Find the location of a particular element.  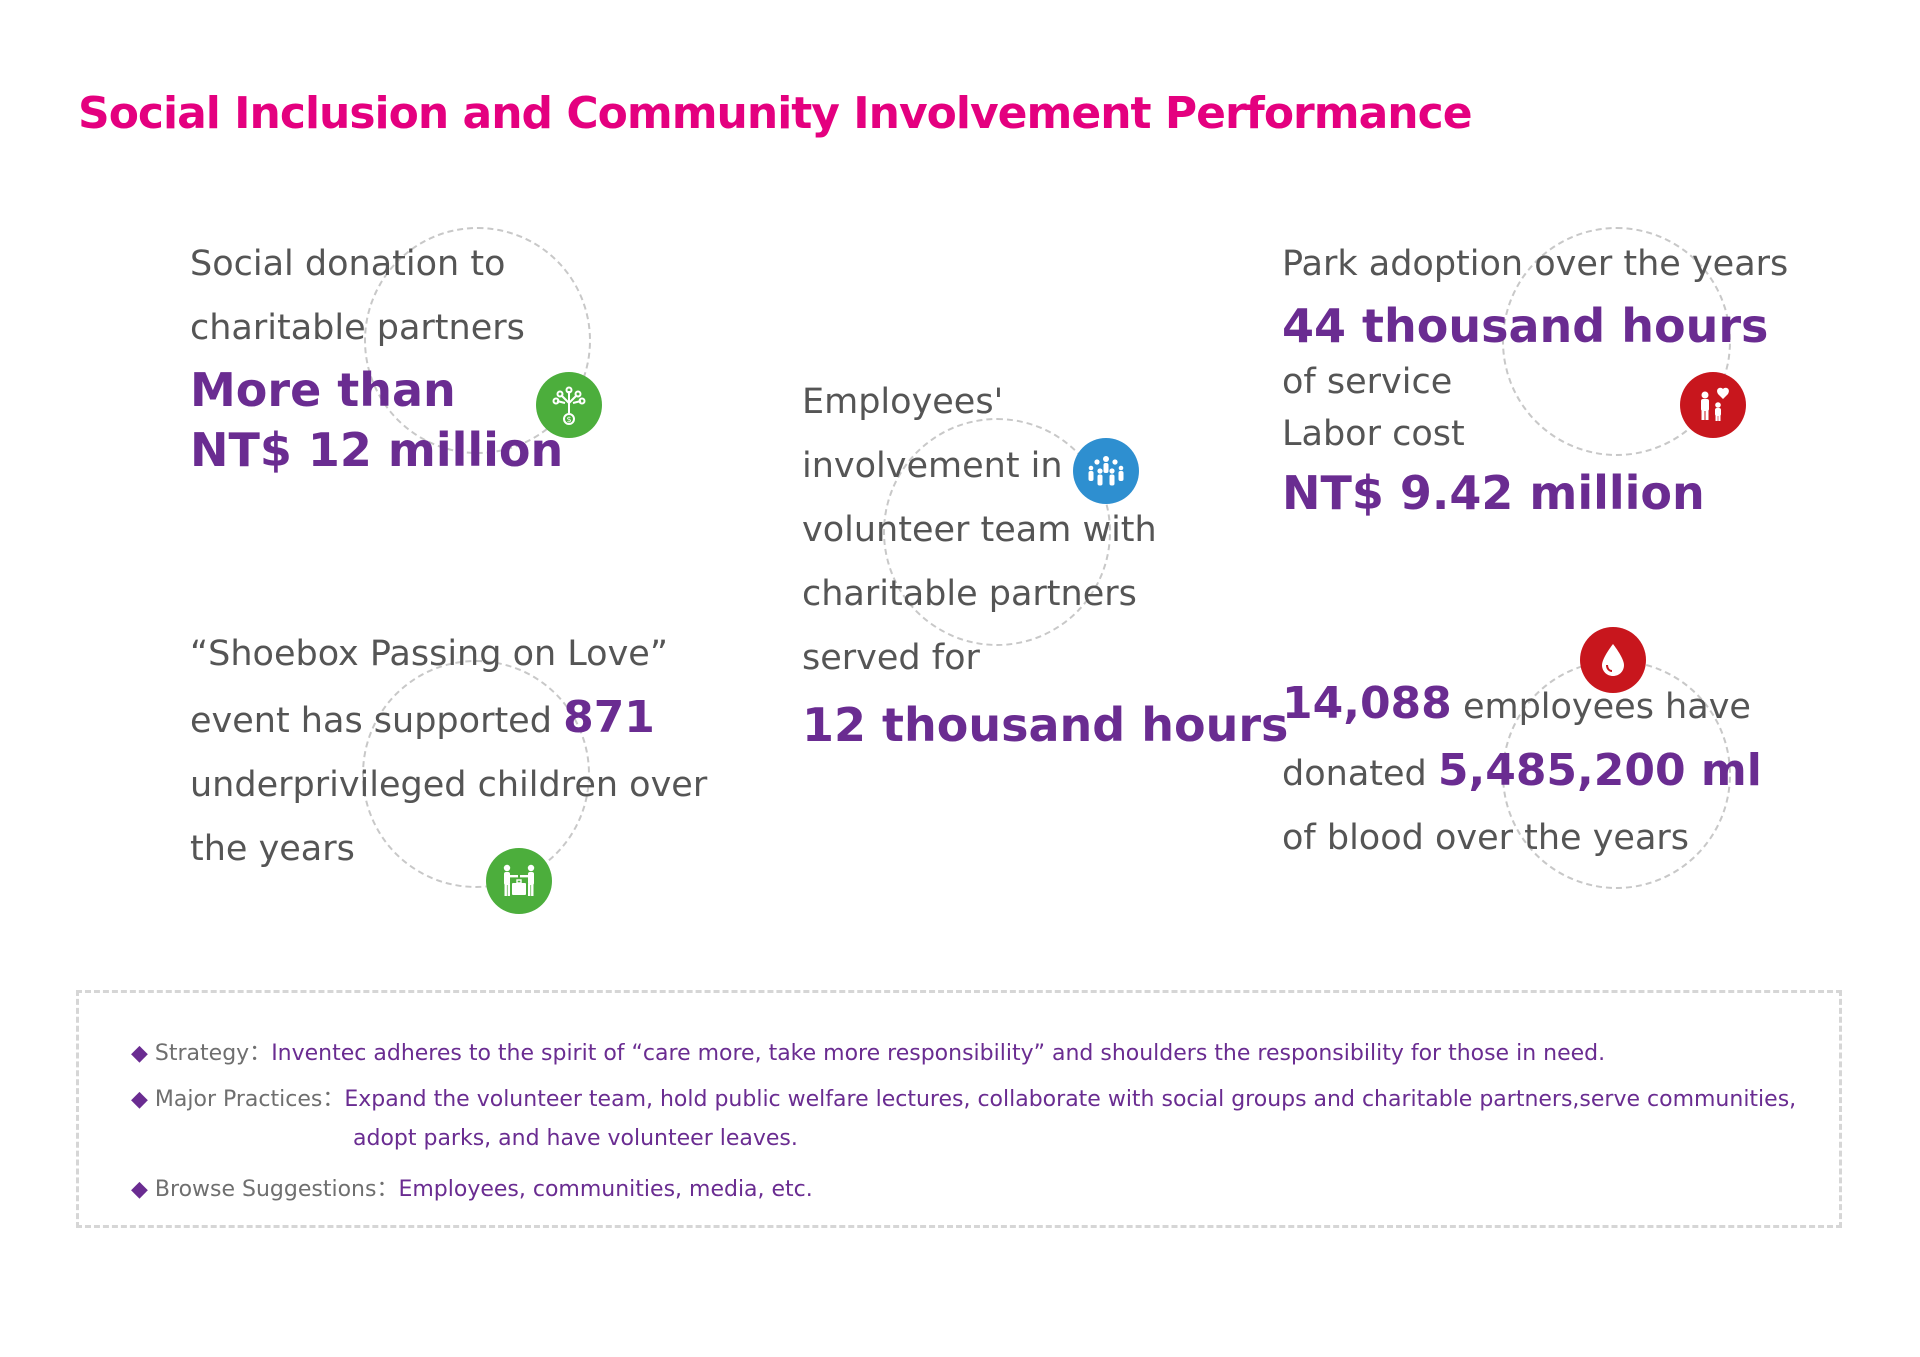

blood-employees-count: 14,088 is located at coordinates (1367, 703).